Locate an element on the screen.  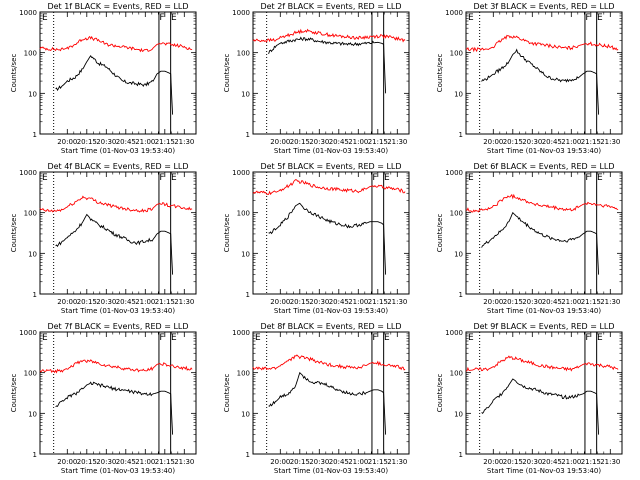
chart-title: Det 4f BLACK = Events, RED = LLD is located at coordinates (117, 166).